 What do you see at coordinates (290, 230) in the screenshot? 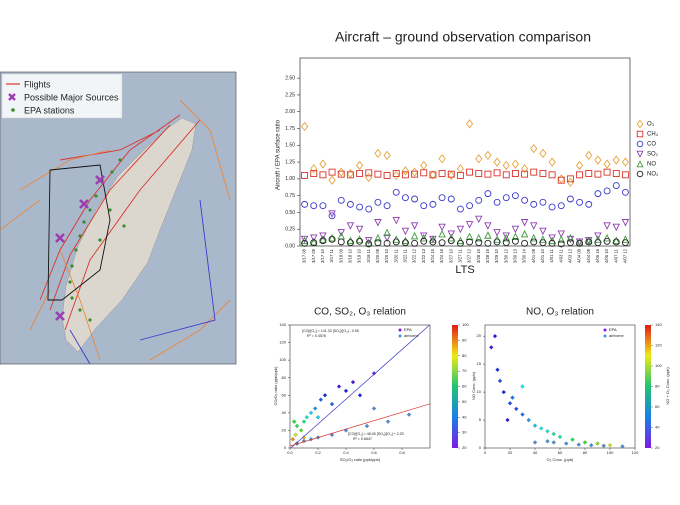
I see `y-tick-label: 0.25` at bounding box center [290, 230].